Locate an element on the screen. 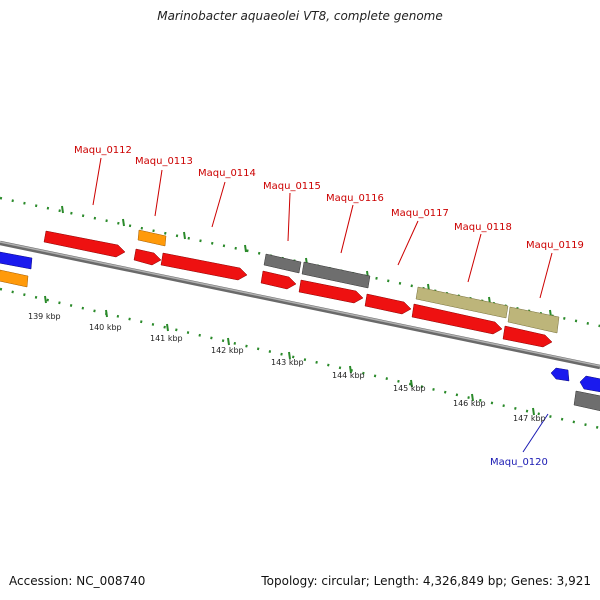  gene-label-maqu-0113: Maqu_0113 is located at coordinates (164, 161).